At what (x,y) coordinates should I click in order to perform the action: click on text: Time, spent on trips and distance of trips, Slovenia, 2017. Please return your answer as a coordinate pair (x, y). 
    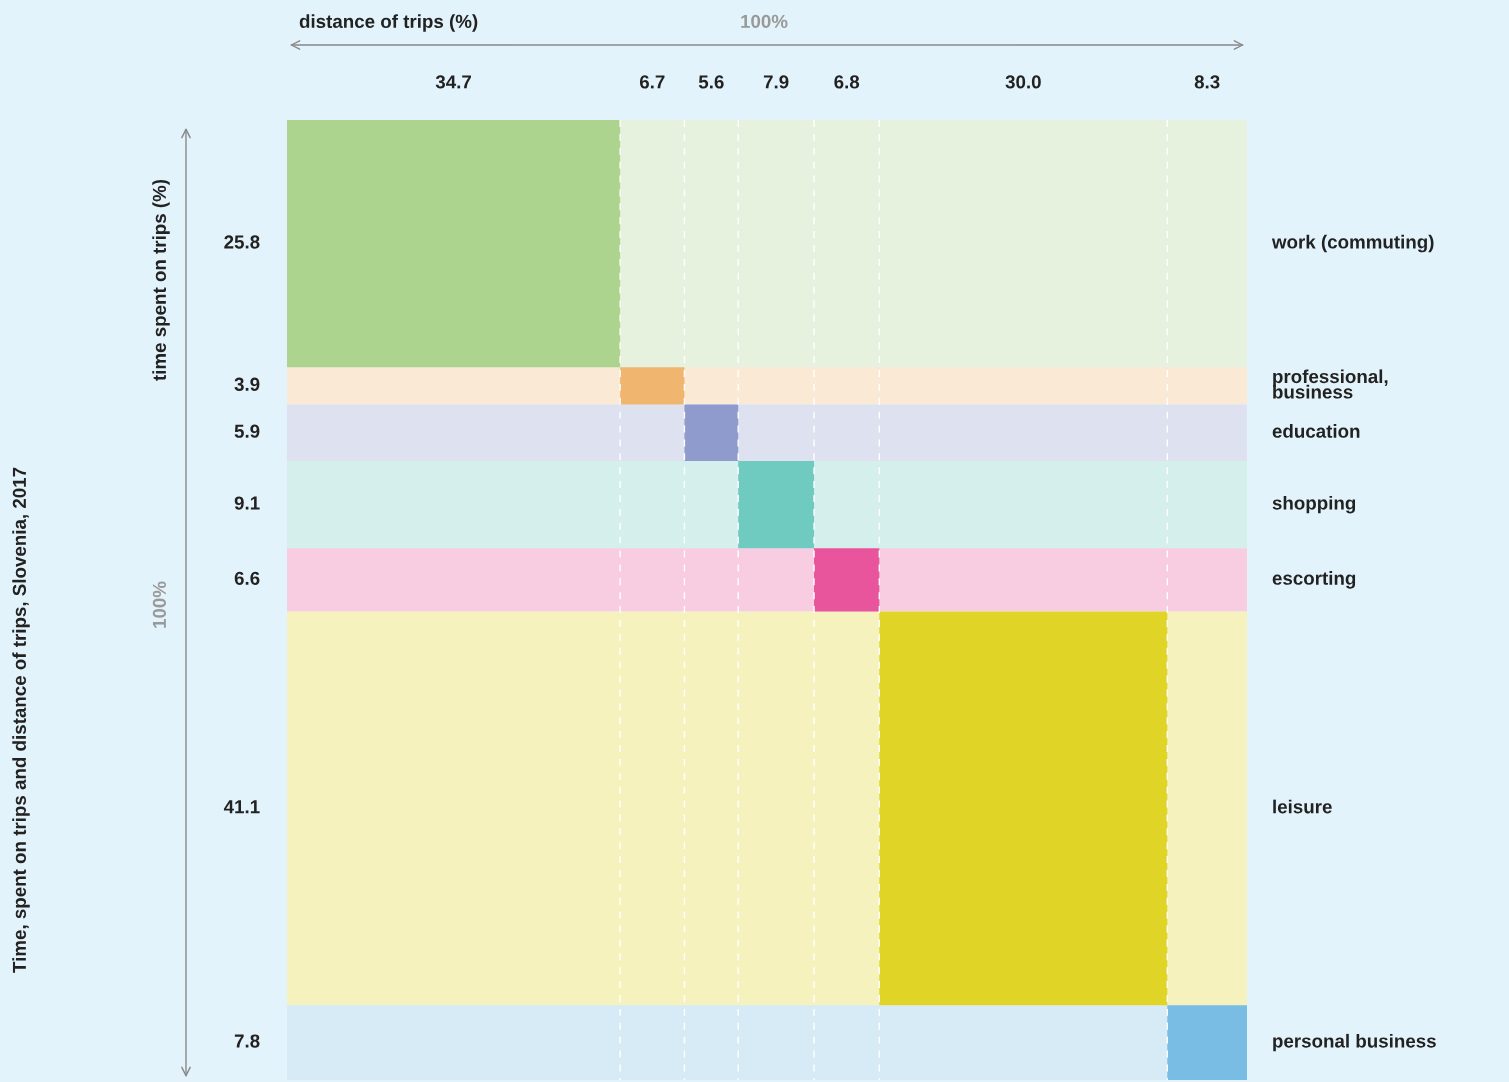
    Looking at the image, I should click on (21, 720).